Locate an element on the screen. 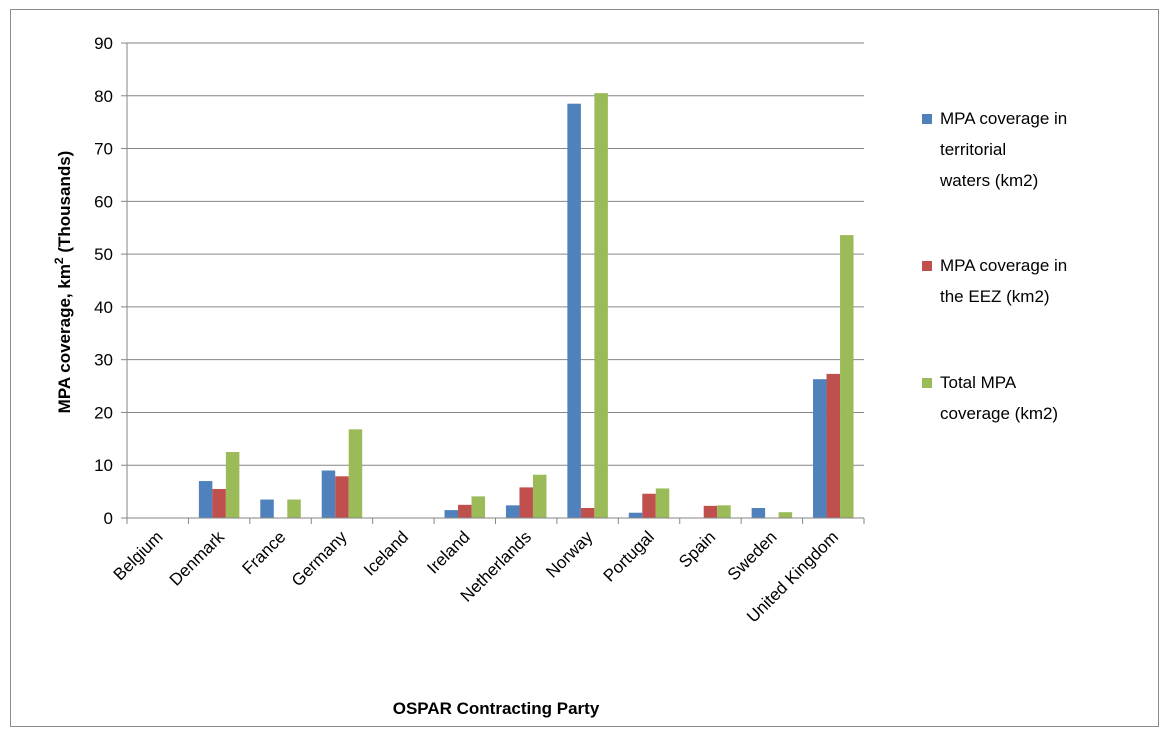 The image size is (1171, 736). y-tick-label: 20 is located at coordinates (103, 412).